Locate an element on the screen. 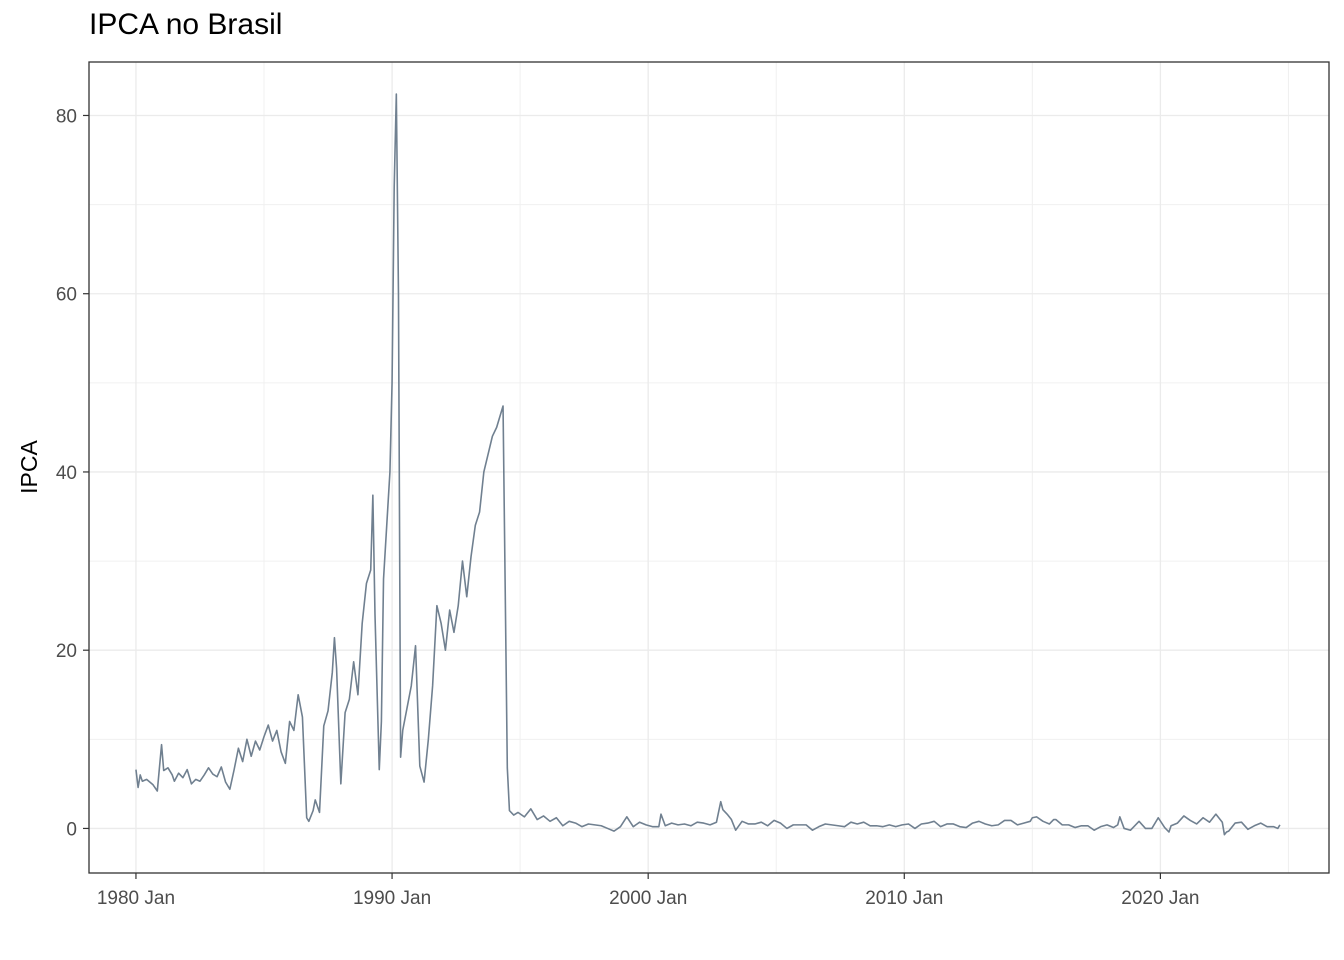 This screenshot has width=1344, height=960. x-tick-label: 2010 Jan is located at coordinates (904, 898).